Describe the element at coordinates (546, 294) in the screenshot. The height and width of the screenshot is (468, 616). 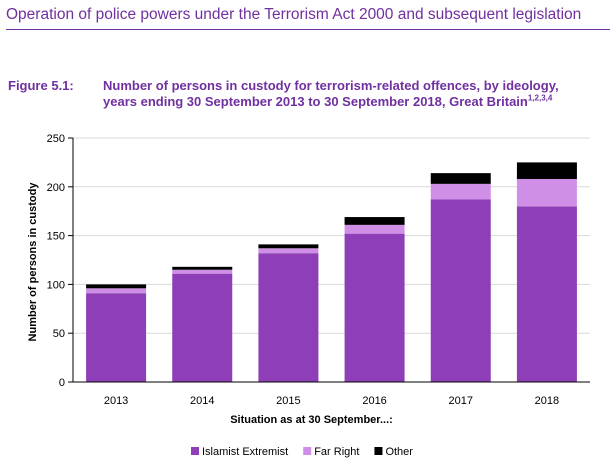
I see `bar-2018-islamist-extremist` at that location.